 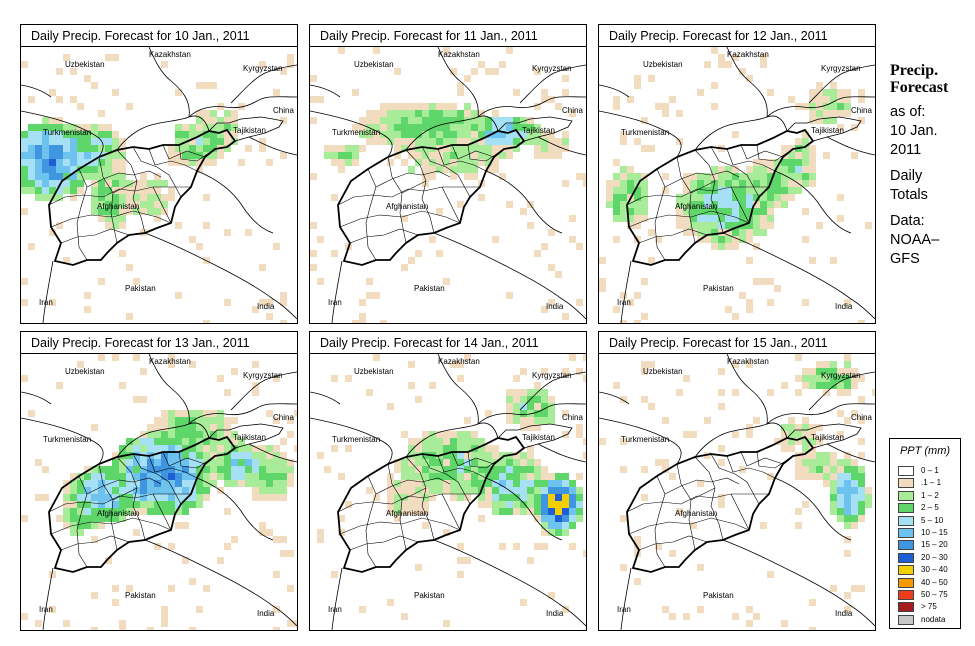 What do you see at coordinates (915, 240) in the screenshot?
I see `data-source-line1: NOAA–` at bounding box center [915, 240].